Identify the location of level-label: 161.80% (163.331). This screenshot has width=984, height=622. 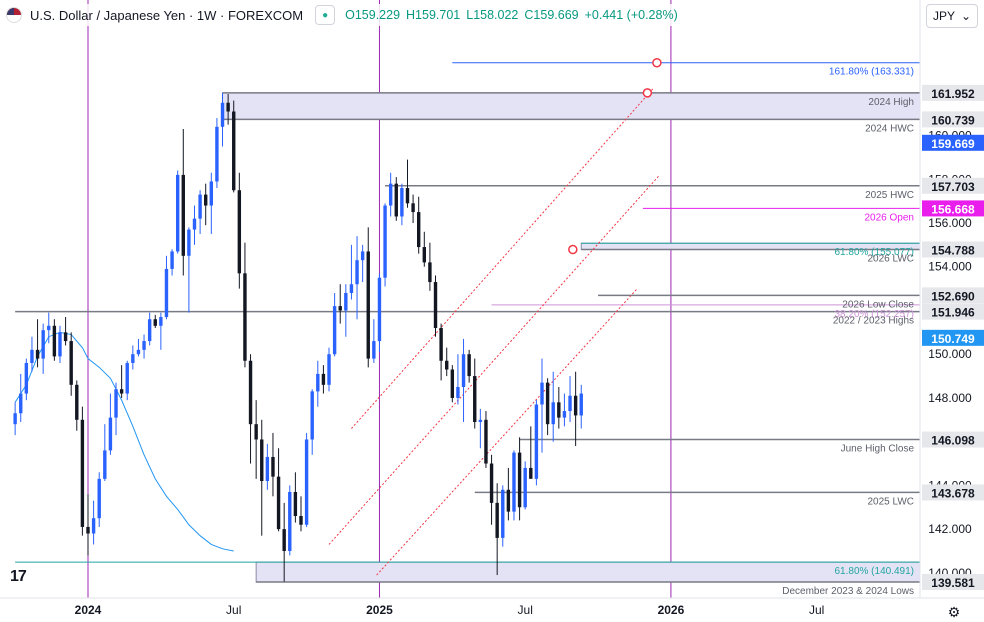
(871, 72).